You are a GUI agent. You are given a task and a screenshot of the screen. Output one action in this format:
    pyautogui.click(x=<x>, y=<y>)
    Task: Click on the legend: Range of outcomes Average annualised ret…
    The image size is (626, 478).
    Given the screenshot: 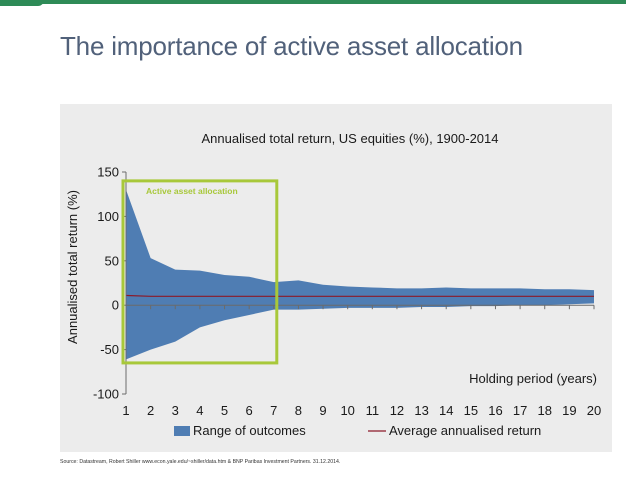 What is the action you would take?
    pyautogui.click(x=357, y=430)
    